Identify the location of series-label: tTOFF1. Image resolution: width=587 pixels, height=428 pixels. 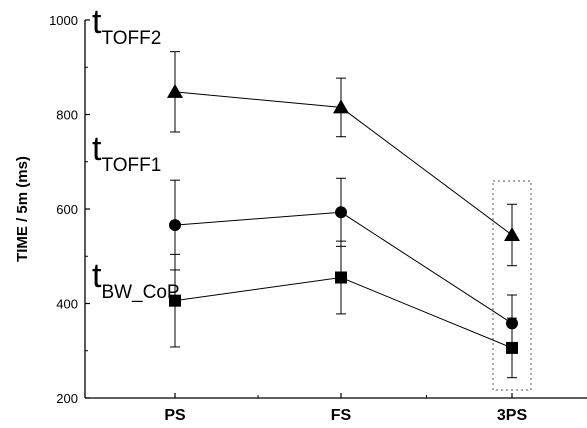
(126, 153).